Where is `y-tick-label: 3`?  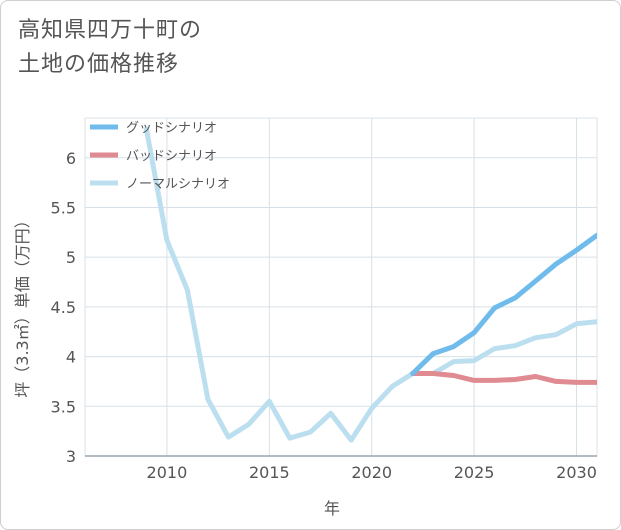
y-tick-label: 3 is located at coordinates (71, 456).